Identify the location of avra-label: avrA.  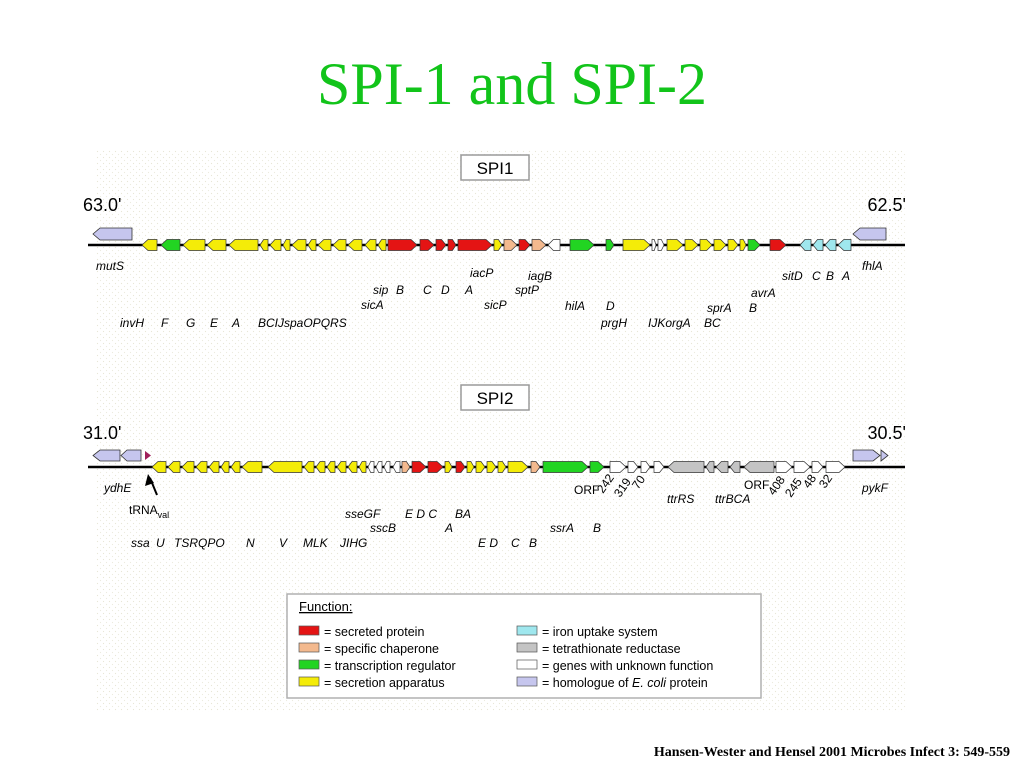
(763, 293).